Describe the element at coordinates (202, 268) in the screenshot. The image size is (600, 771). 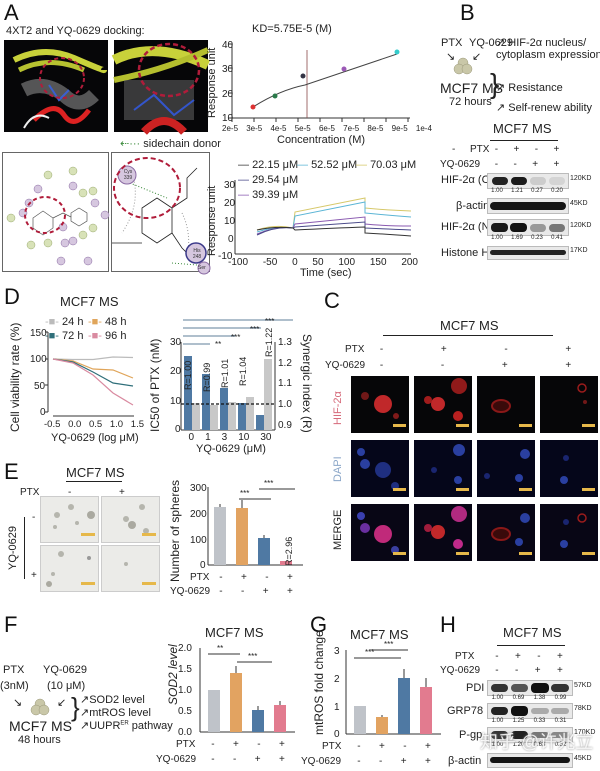
I see `residue-ser: Ser` at that location.